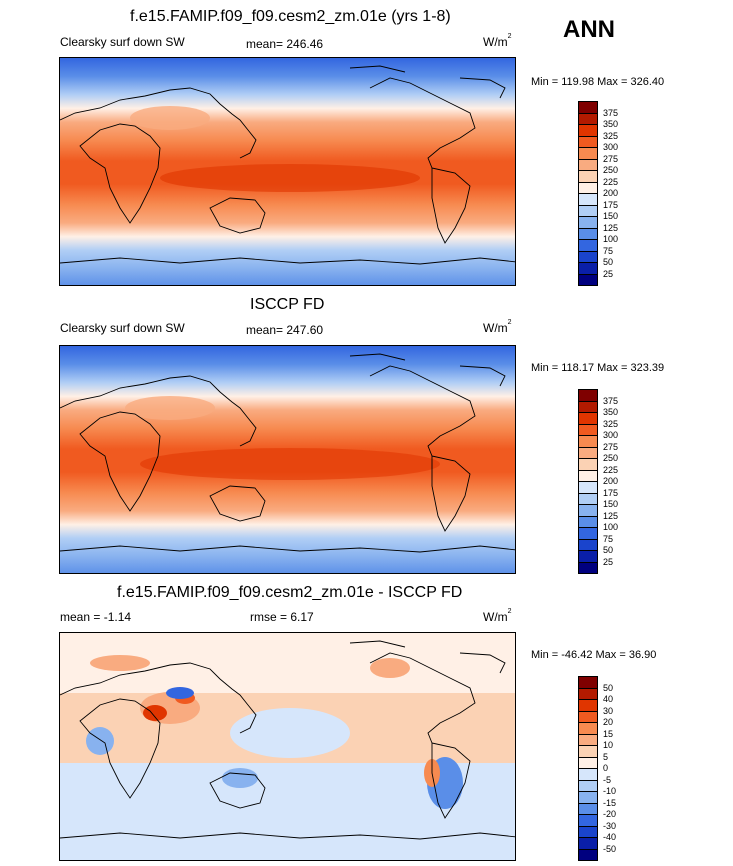 This screenshot has height=866, width=733. Describe the element at coordinates (122, 328) in the screenshot. I see `panel2-variable: Clearsky surf down SW` at that location.